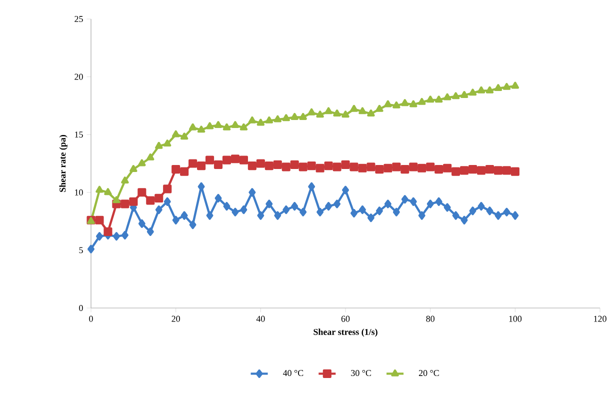 This screenshot has width=616, height=404. I want to click on x-axis-title: Shear stress (1/s), so click(346, 332).